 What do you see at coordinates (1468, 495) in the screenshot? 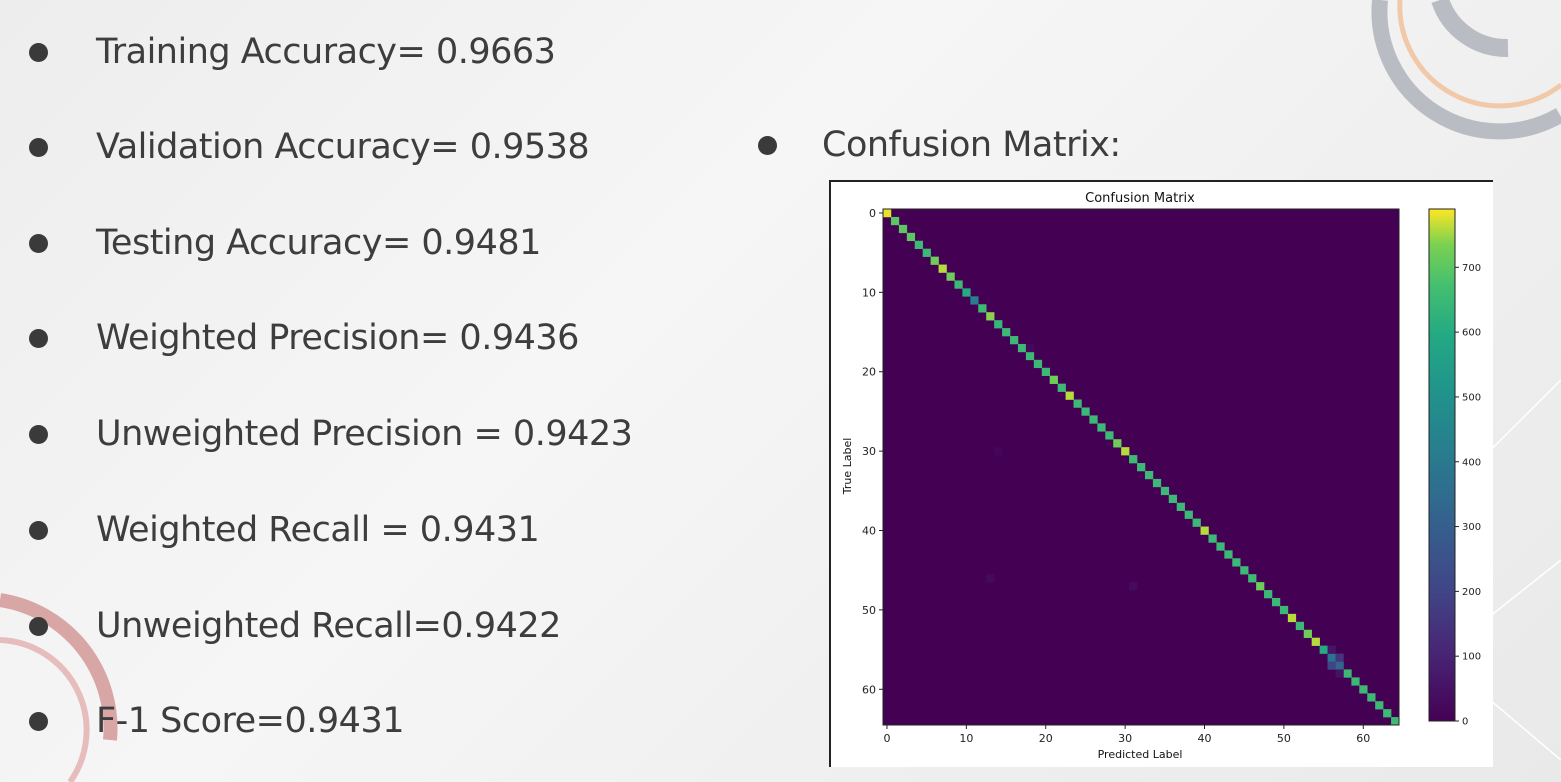
I see `colorbar-ticks: 0 100 200 300 400 500 600 700` at bounding box center [1468, 495].